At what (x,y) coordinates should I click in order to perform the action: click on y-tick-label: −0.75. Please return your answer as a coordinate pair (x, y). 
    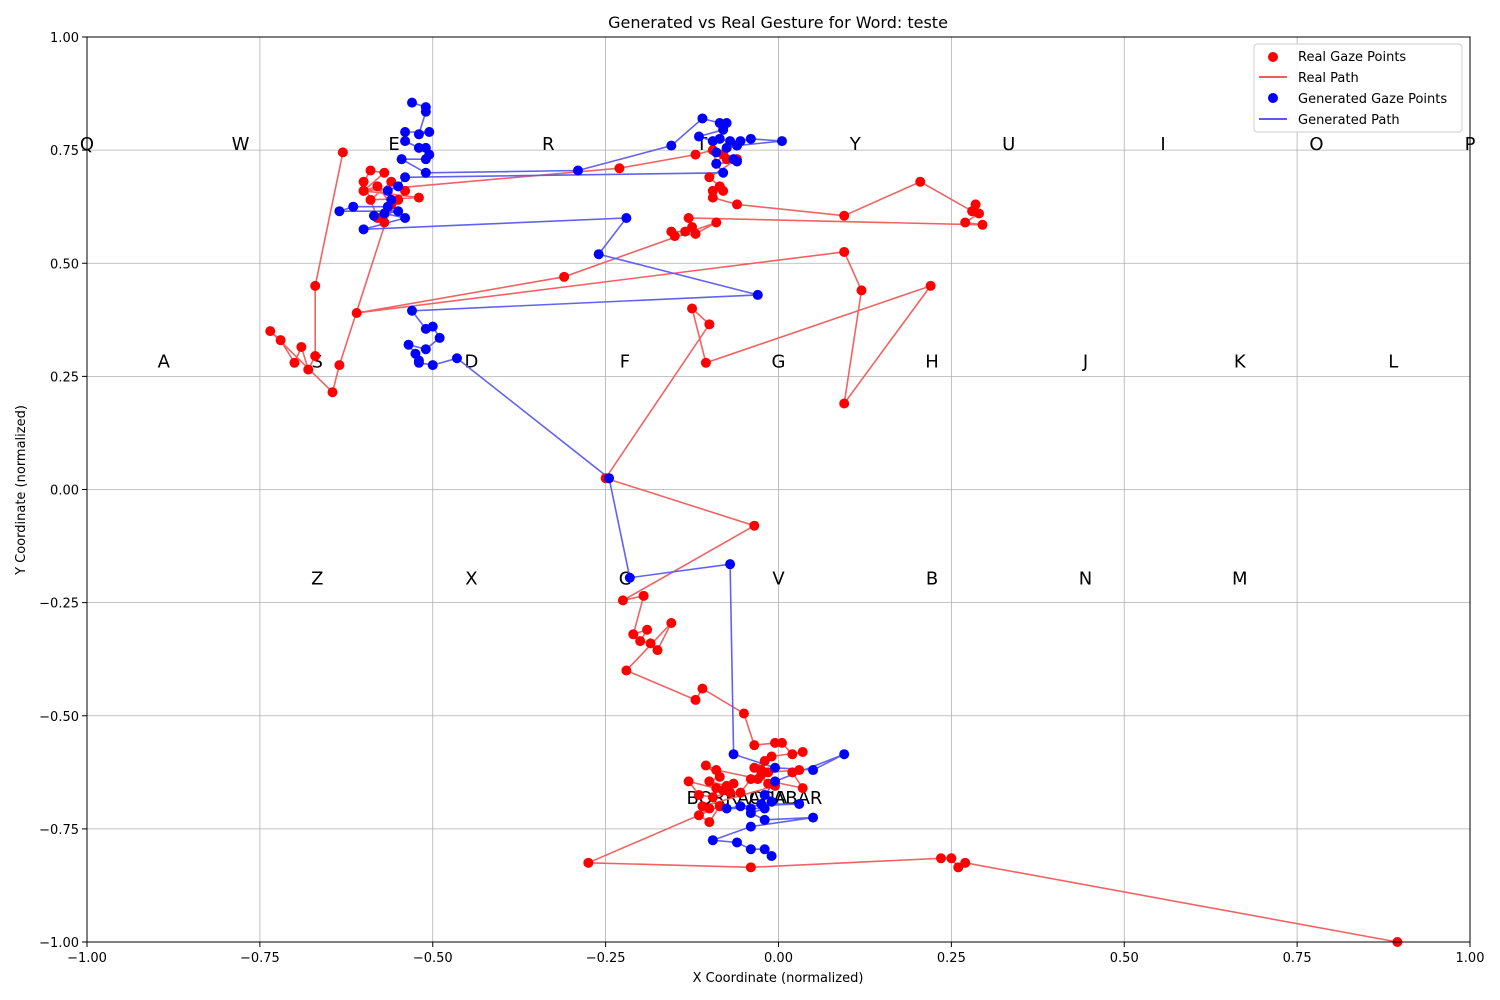
    Looking at the image, I should click on (59, 830).